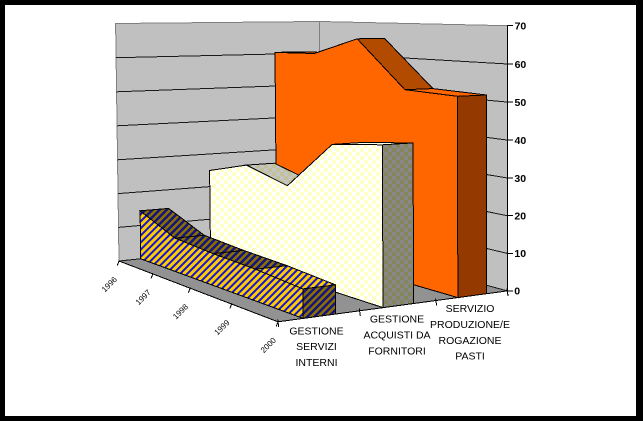  What do you see at coordinates (470, 325) in the screenshot?
I see `svg-text: PRODUZIONE/E` at bounding box center [470, 325].